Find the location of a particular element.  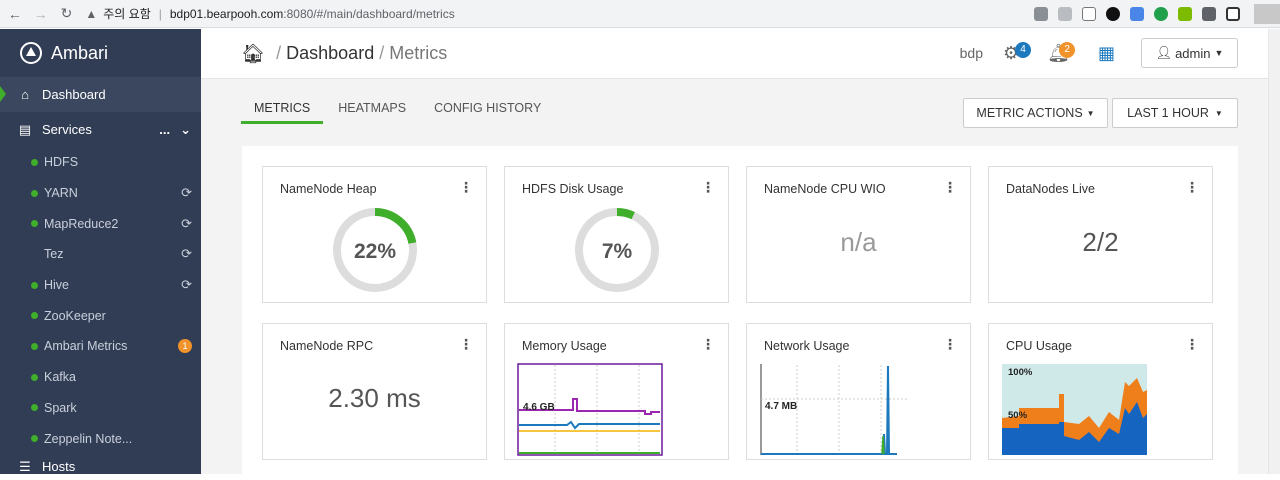

widget-title: NameNode Heap is located at coordinates (328, 189).